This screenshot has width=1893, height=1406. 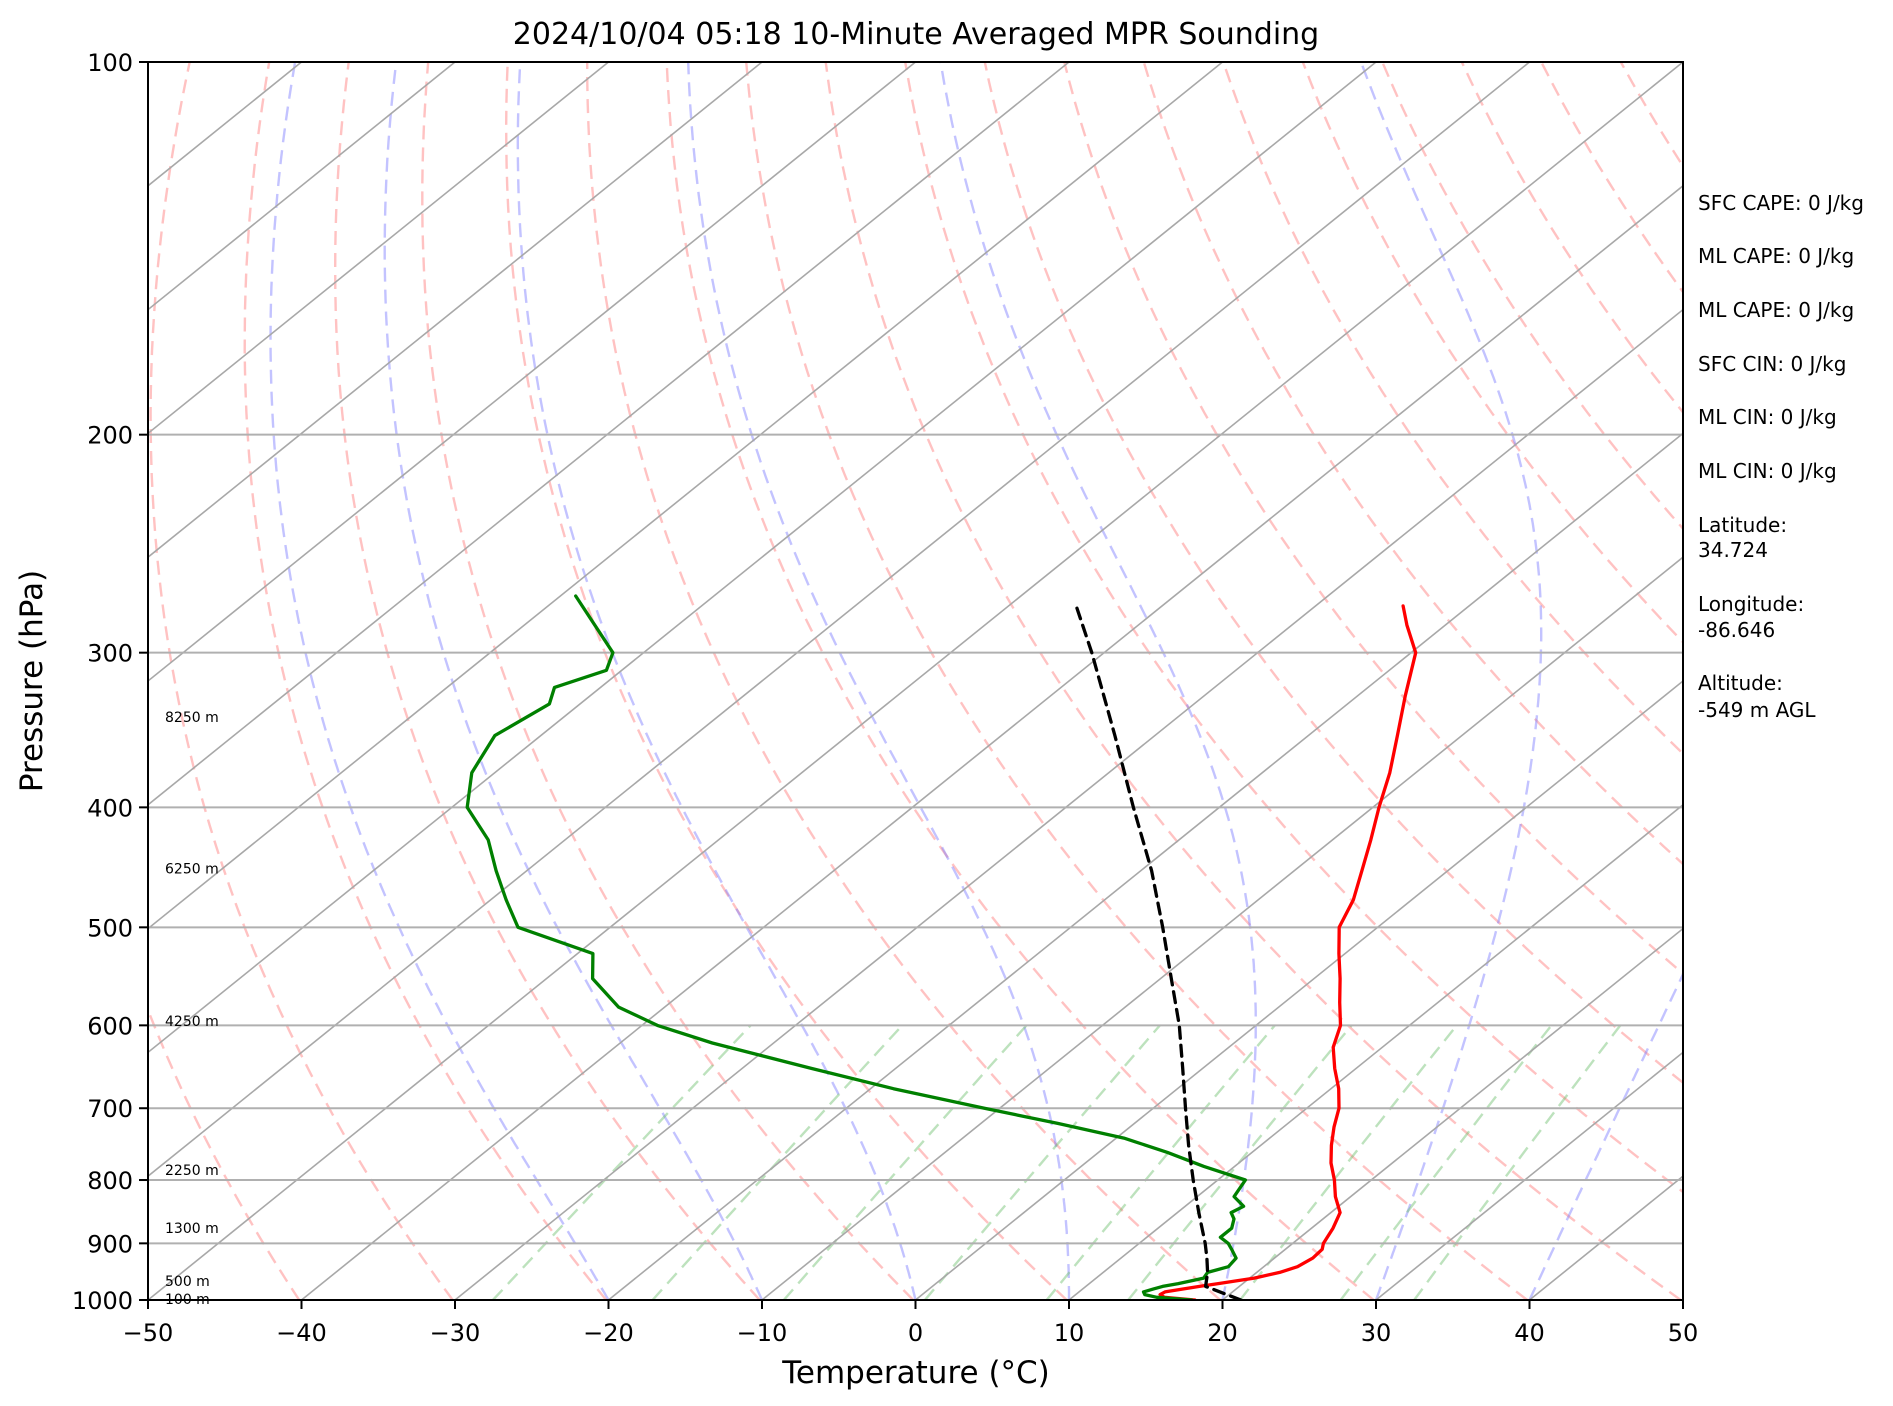 What do you see at coordinates (192, 1009) in the screenshot?
I see `height-labels: 100 m 500 m 1300 m 2250 m 4250 m 6250 m 8250 m` at bounding box center [192, 1009].